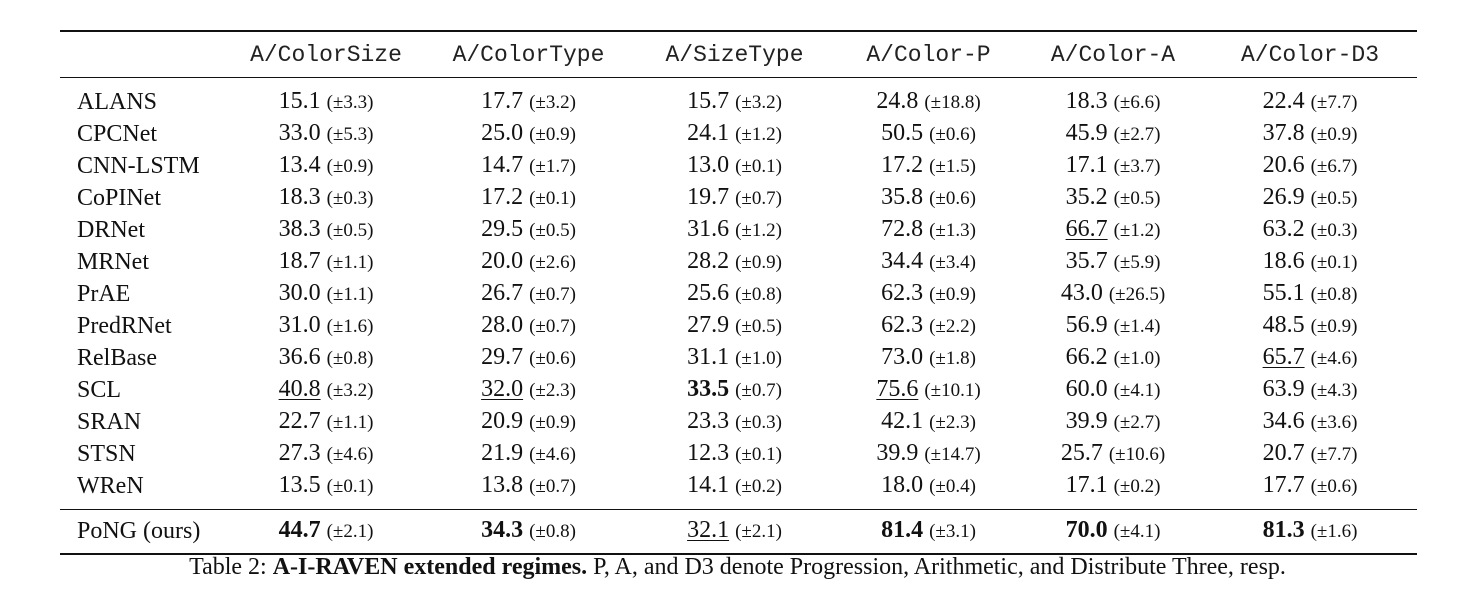 The width and height of the screenshot is (1475, 613). I want to click on result-cell: 26.9 (±0.5), so click(1310, 198).